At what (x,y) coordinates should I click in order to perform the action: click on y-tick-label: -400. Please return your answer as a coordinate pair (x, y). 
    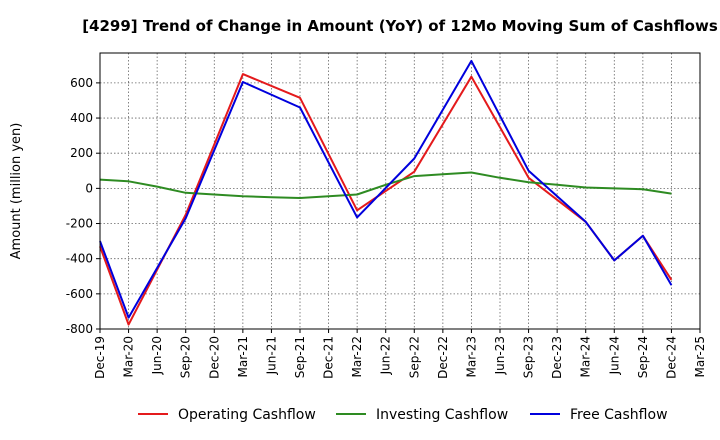
    Looking at the image, I should click on (79, 259).